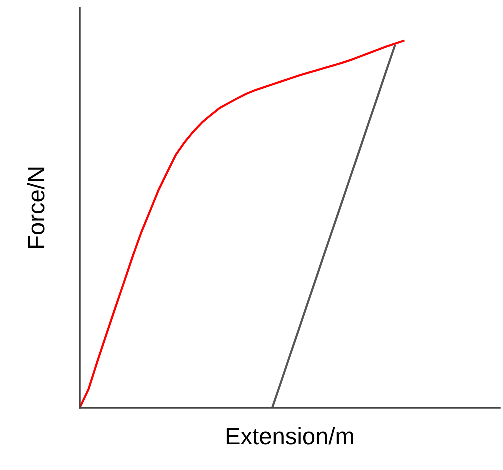  Describe the element at coordinates (36, 208) in the screenshot. I see `y-axis-title: Force/N` at that location.